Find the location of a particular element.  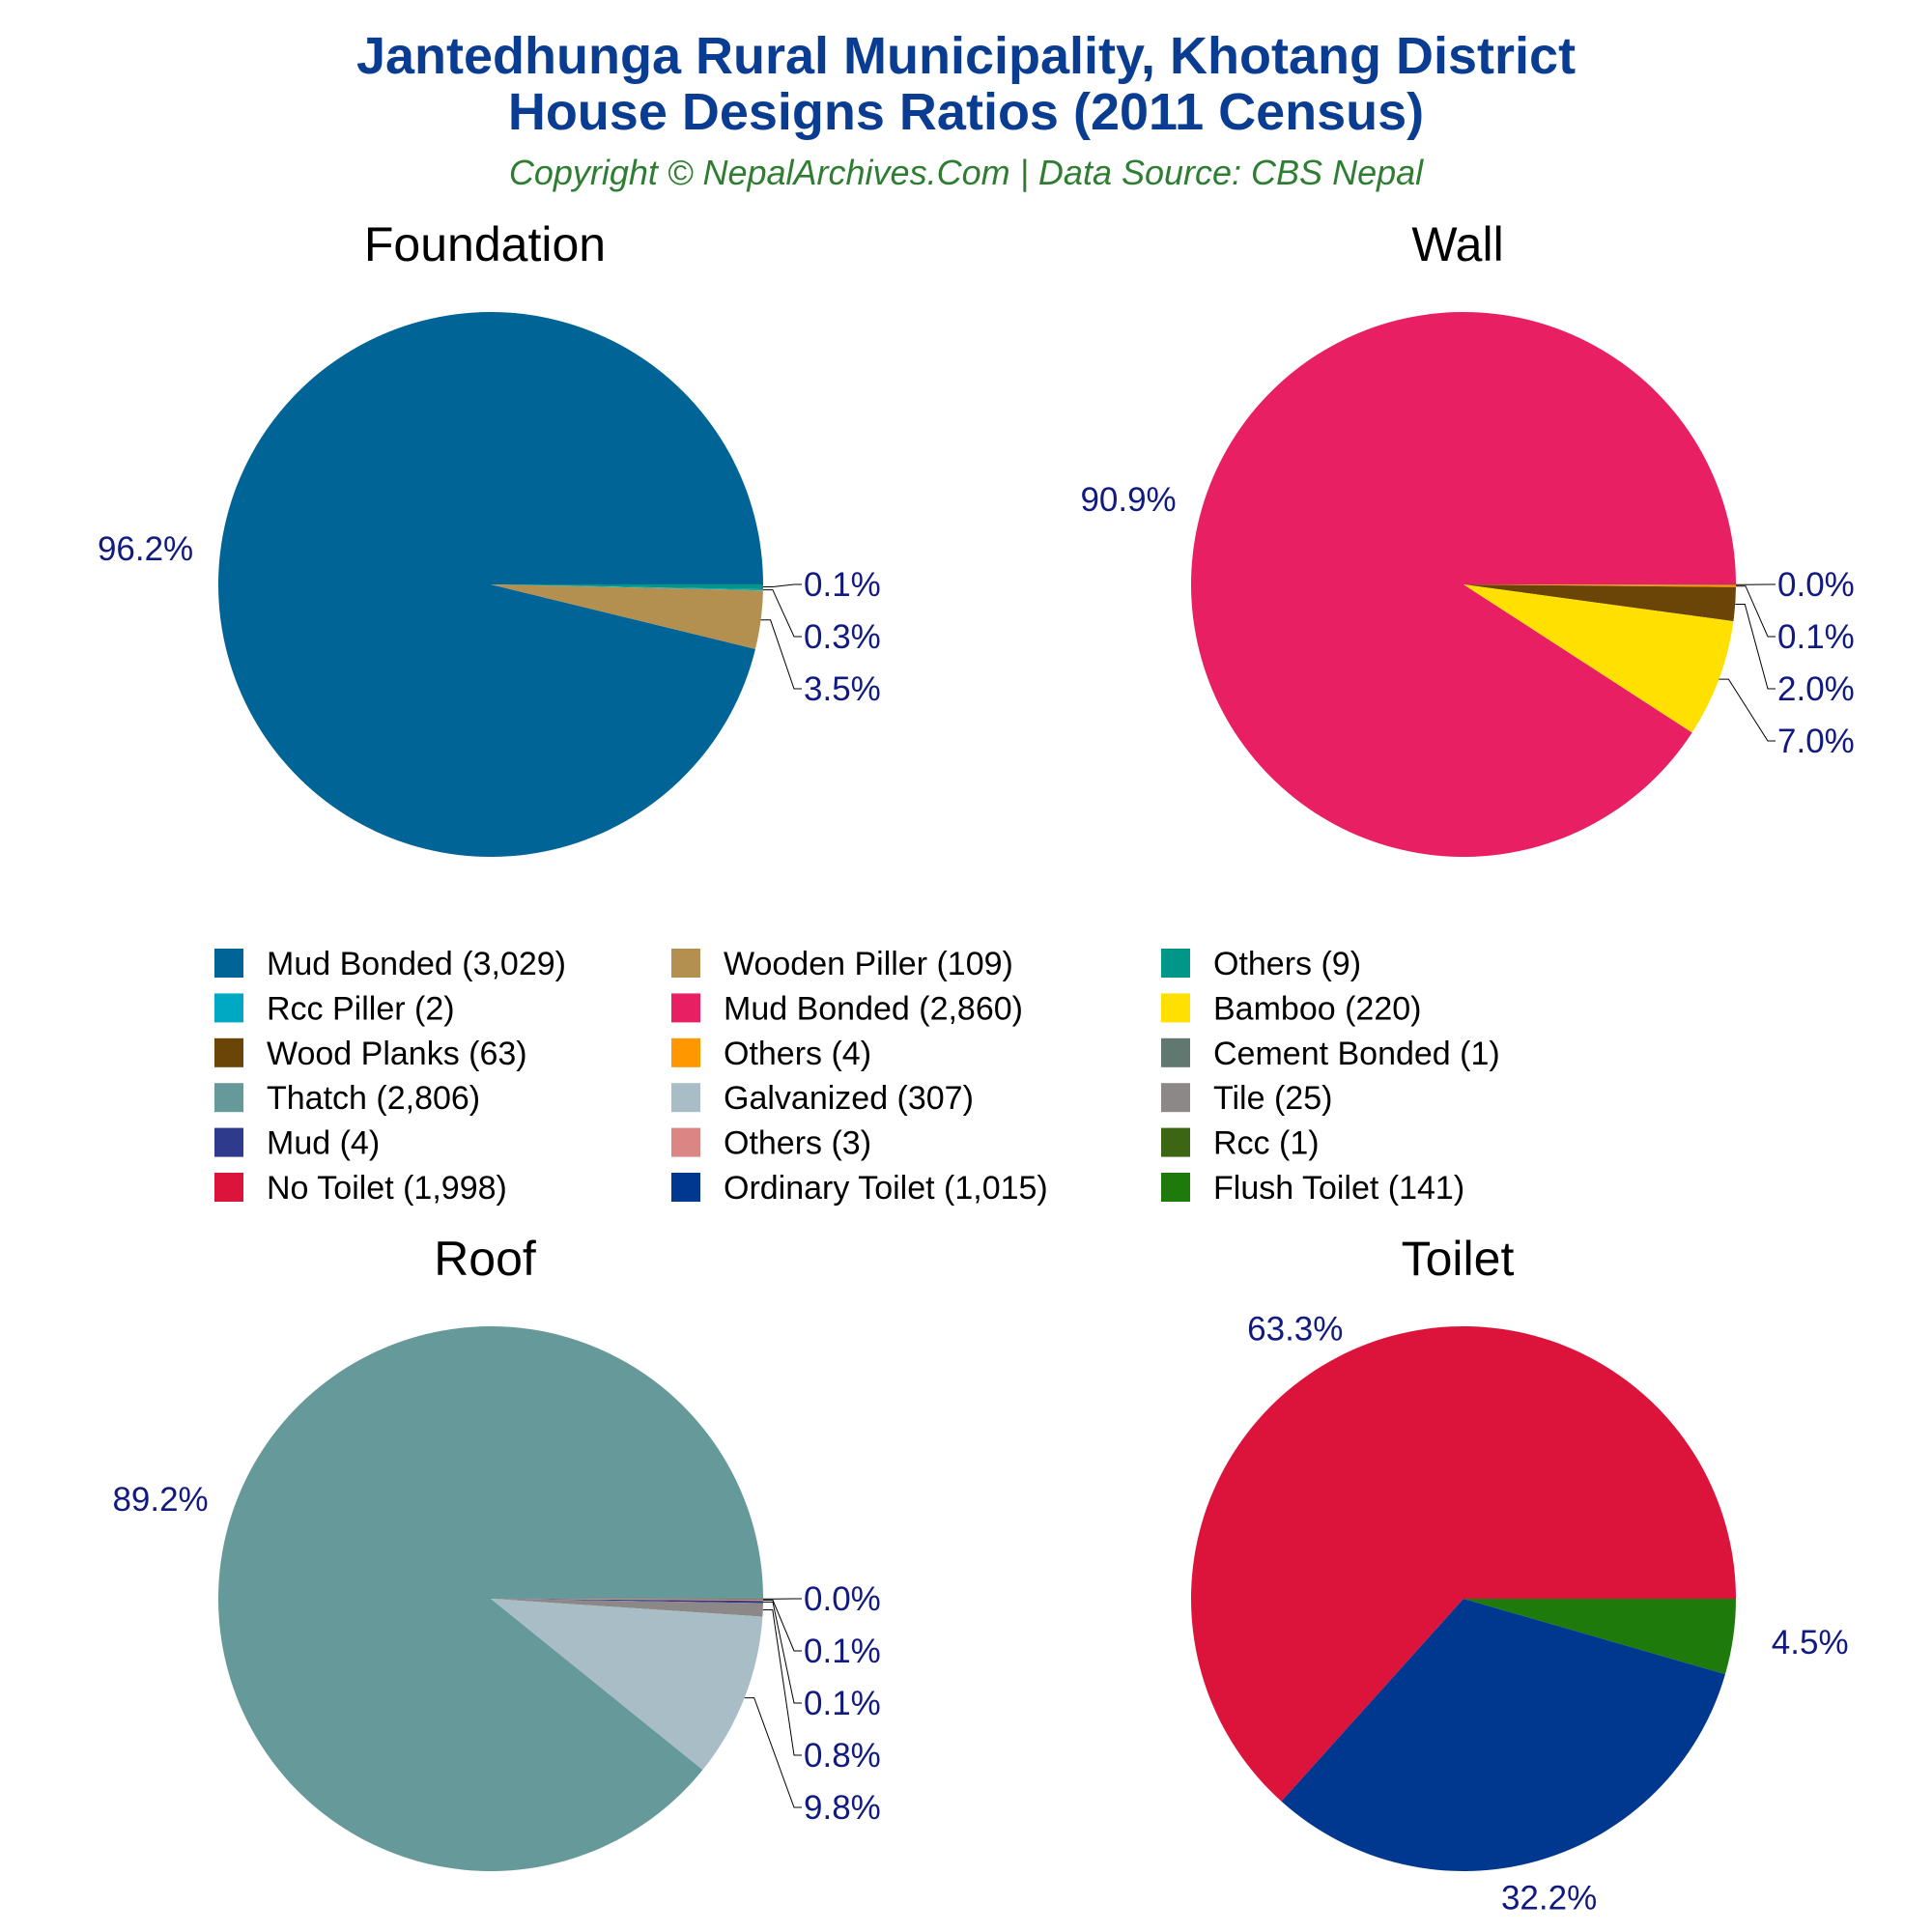

legend-swatch-others is located at coordinates (685, 1052).